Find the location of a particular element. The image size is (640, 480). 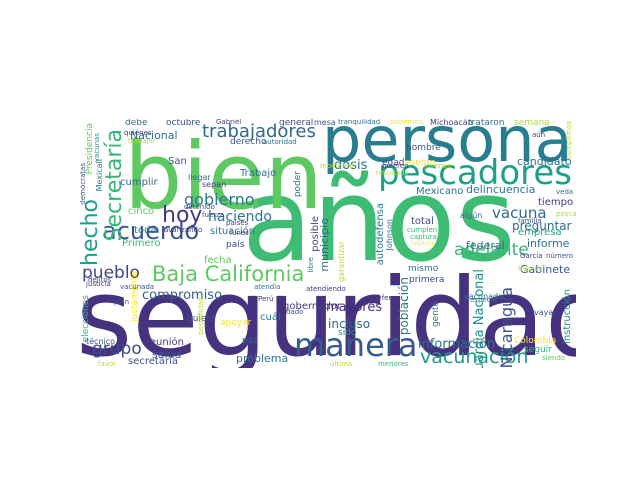

word: salud is located at coordinates (167, 354).